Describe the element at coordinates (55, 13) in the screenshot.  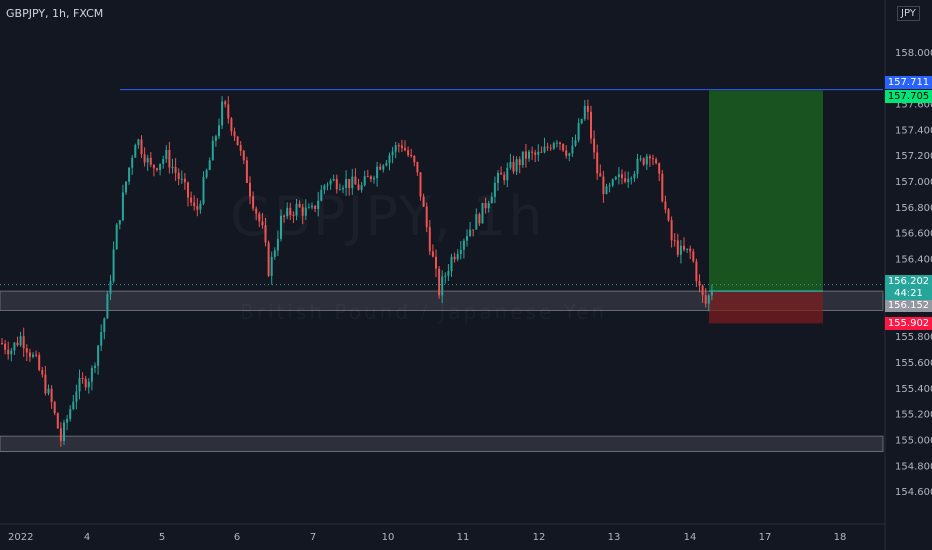
I see `chart-title: GBPJPY, 1h, FXCM` at that location.